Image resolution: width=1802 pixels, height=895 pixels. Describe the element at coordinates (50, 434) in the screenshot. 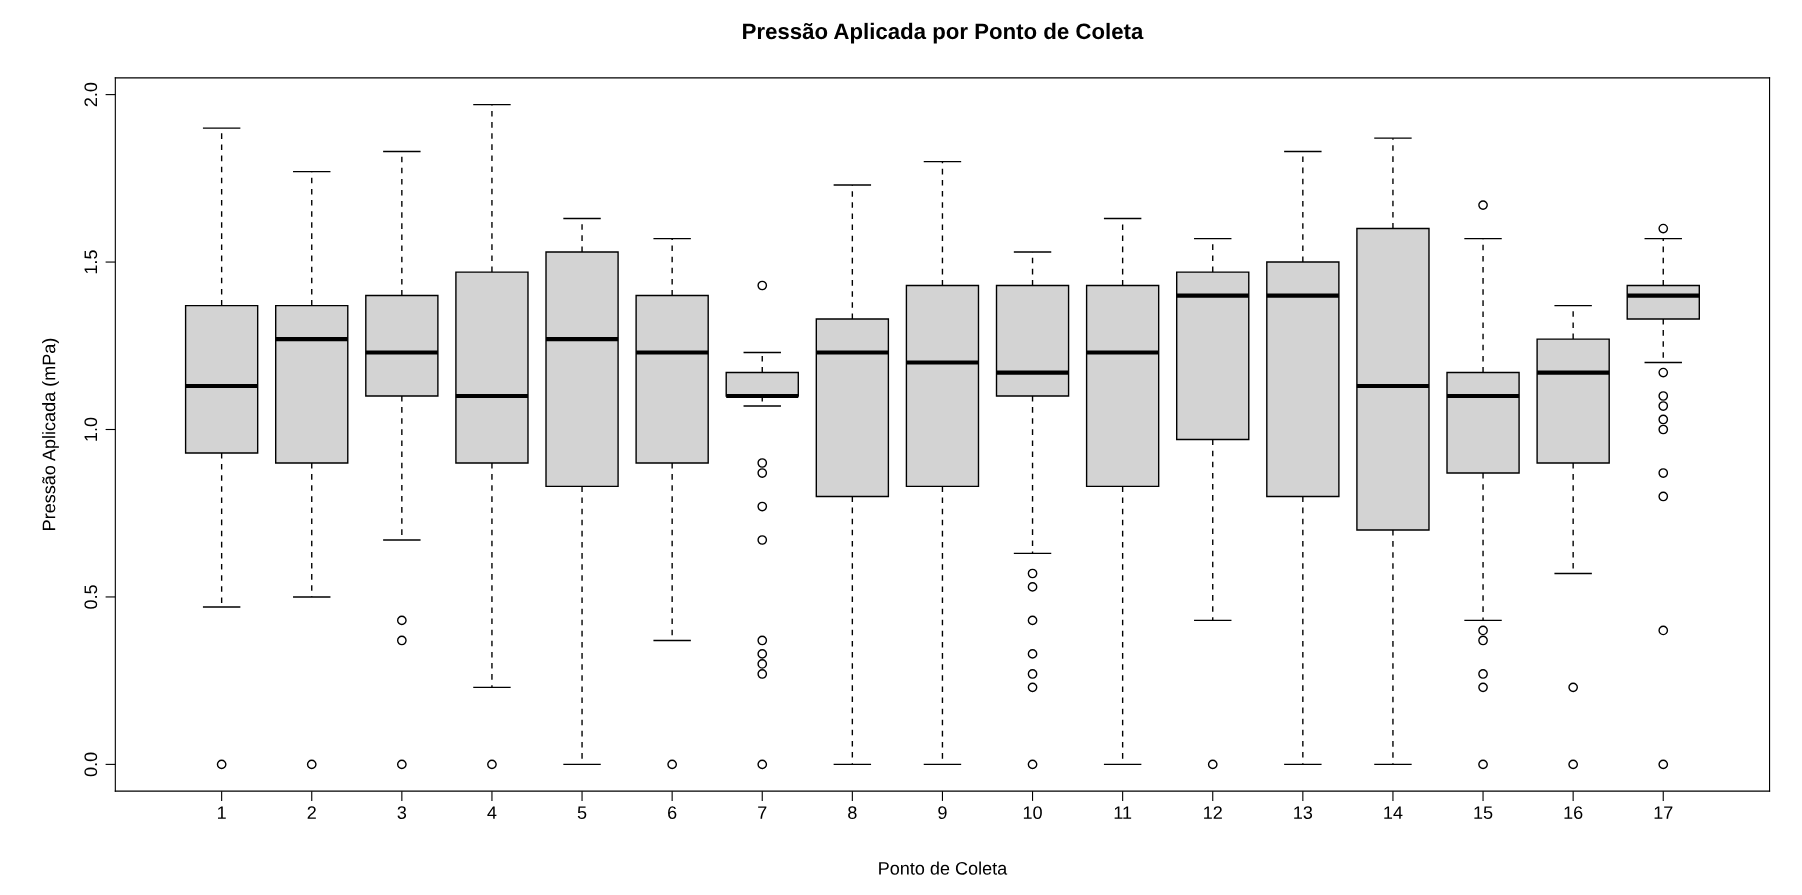

I see `y-axis-title: Pressão Aplicada (mPa)` at that location.